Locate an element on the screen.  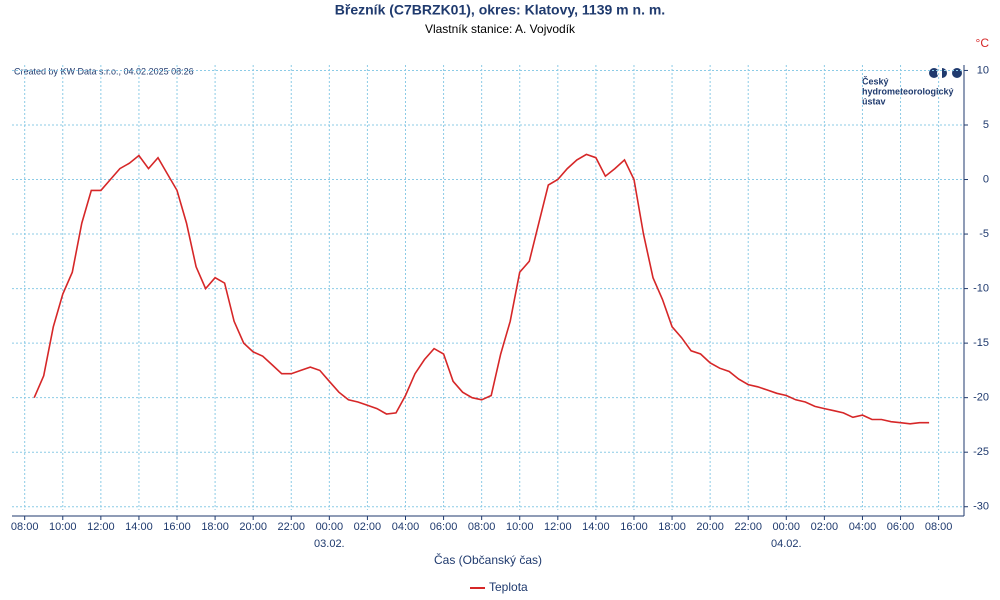
legend-label: Teplota is located at coordinates (508, 587).